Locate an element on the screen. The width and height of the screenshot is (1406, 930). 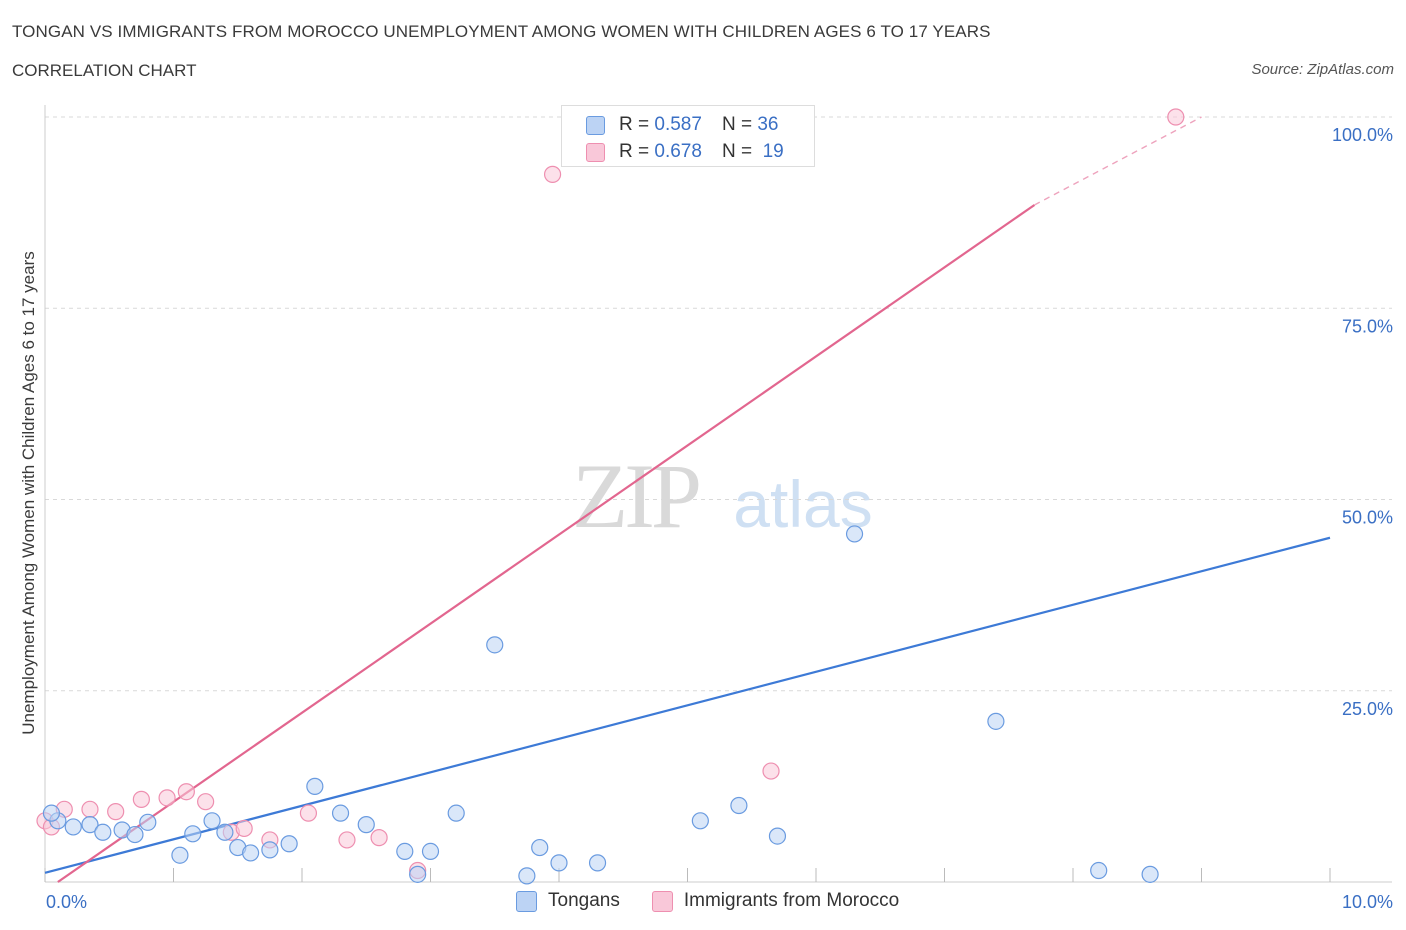
tongans-legend-swatch is located at coordinates (526, 901).